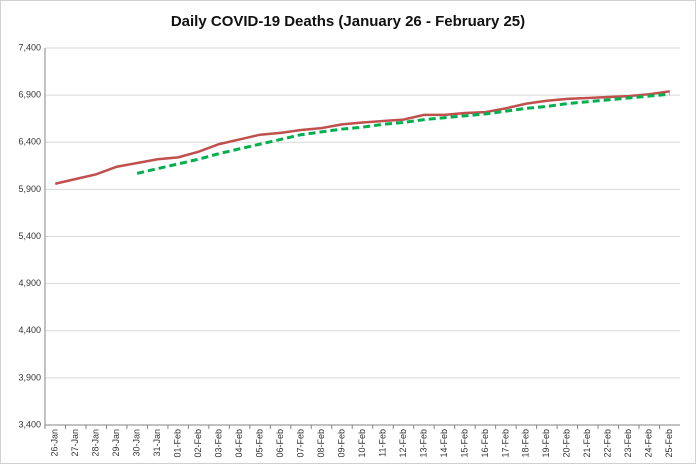  I want to click on x-tick-label: 11-Feb, so click(382, 443).